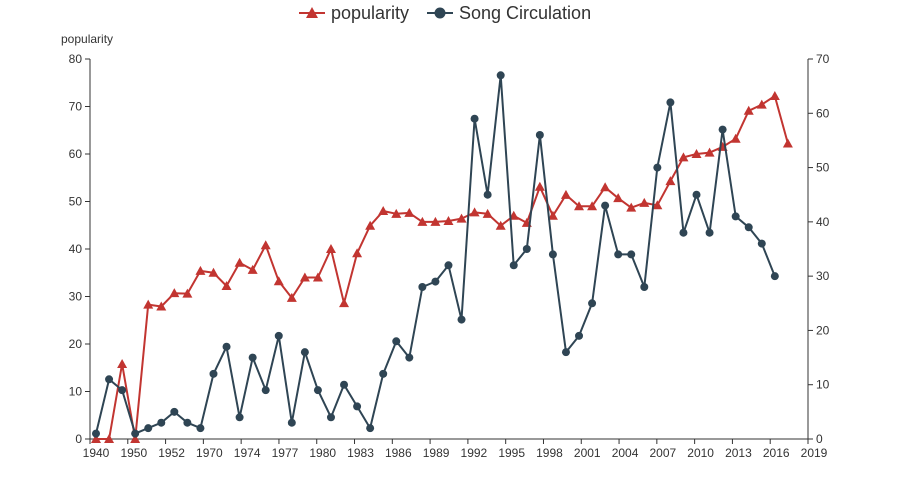 The image size is (900, 500). What do you see at coordinates (354, 13) in the screenshot?
I see `legend-item-popularity: popularity` at bounding box center [354, 13].